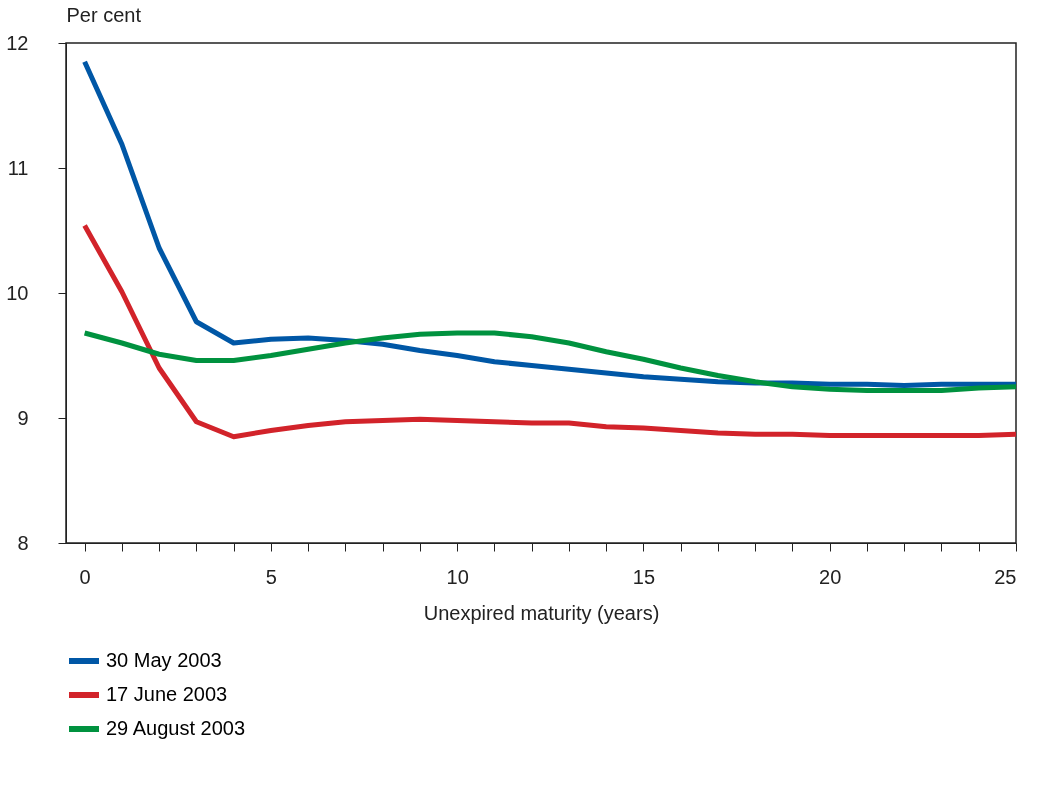  What do you see at coordinates (104, 14) in the screenshot?
I see `y-axis-title: Per cent` at bounding box center [104, 14].